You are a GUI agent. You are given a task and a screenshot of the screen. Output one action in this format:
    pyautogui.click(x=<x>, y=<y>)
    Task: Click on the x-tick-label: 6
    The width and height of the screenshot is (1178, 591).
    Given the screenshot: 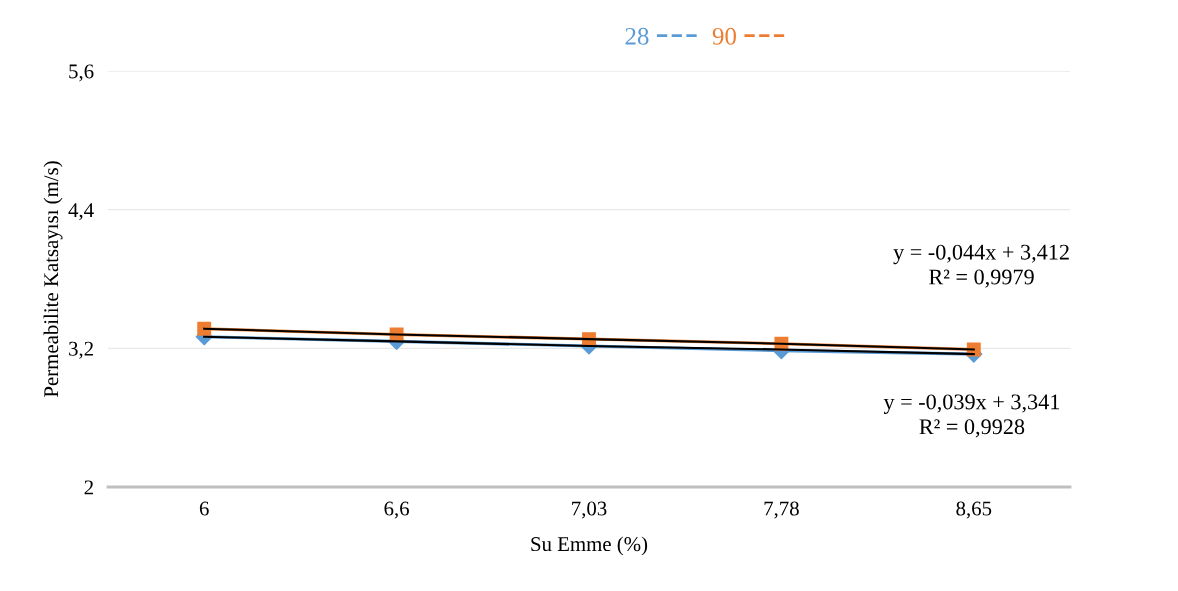 What is the action you would take?
    pyautogui.click(x=204, y=508)
    